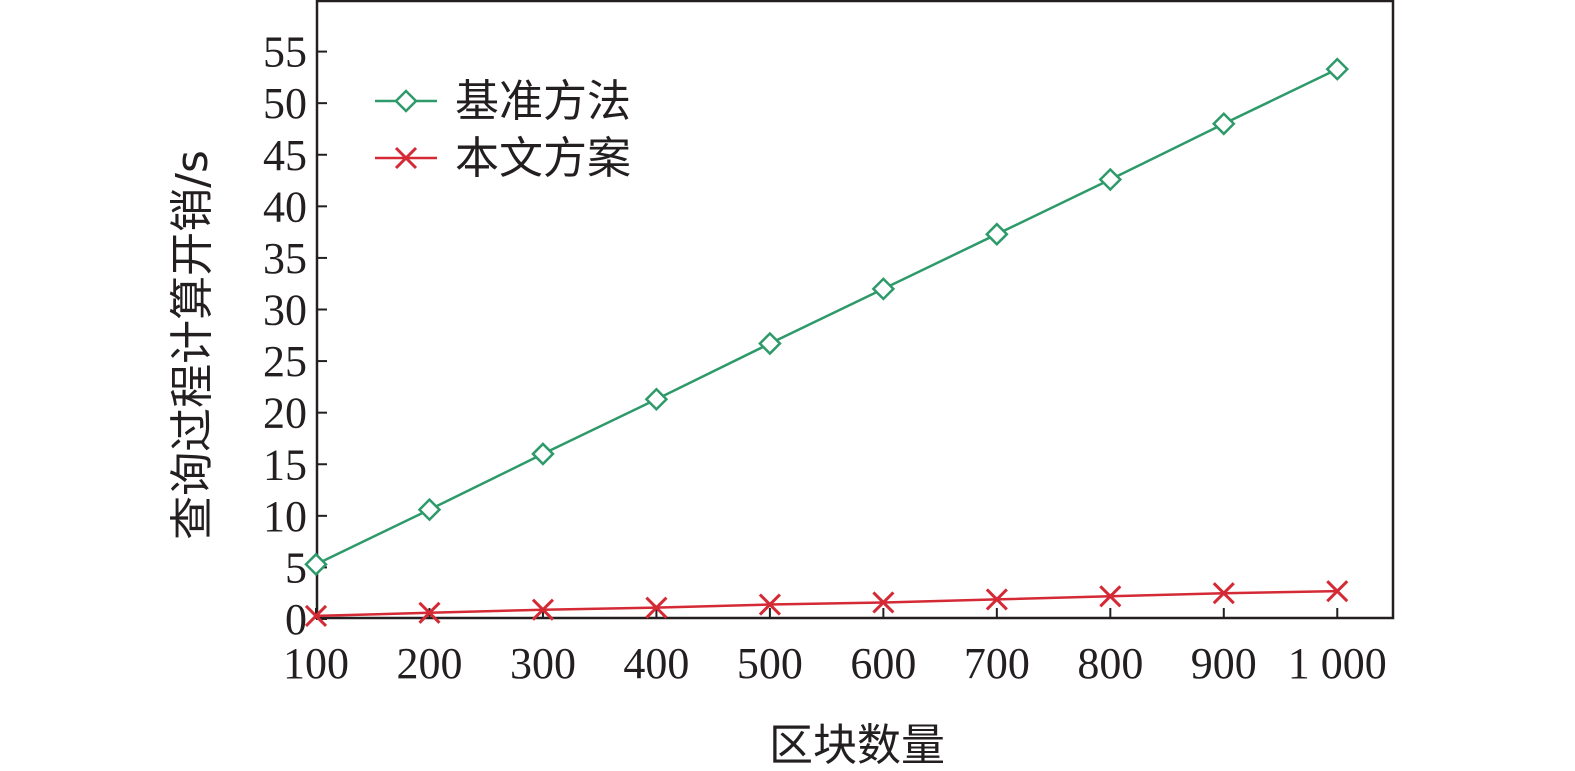 The height and width of the screenshot is (771, 1575). I want to click on x-tick-label: 600, so click(883, 663).